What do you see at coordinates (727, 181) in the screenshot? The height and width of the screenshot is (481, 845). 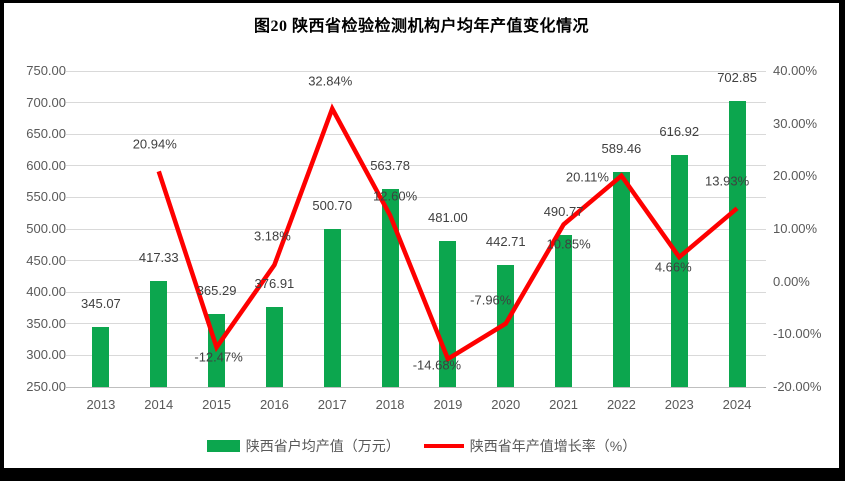 I see `line-value-label: 13.93%` at bounding box center [727, 181].